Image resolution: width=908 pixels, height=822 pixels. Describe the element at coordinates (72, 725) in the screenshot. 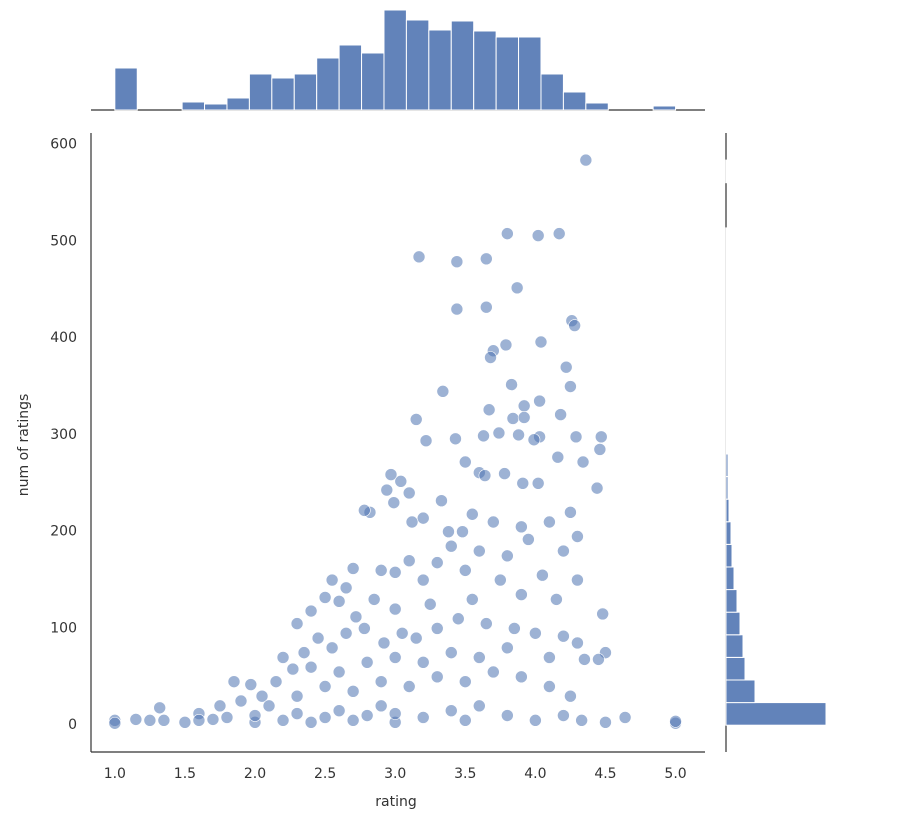

I see `y-tick-label: 0` at that location.